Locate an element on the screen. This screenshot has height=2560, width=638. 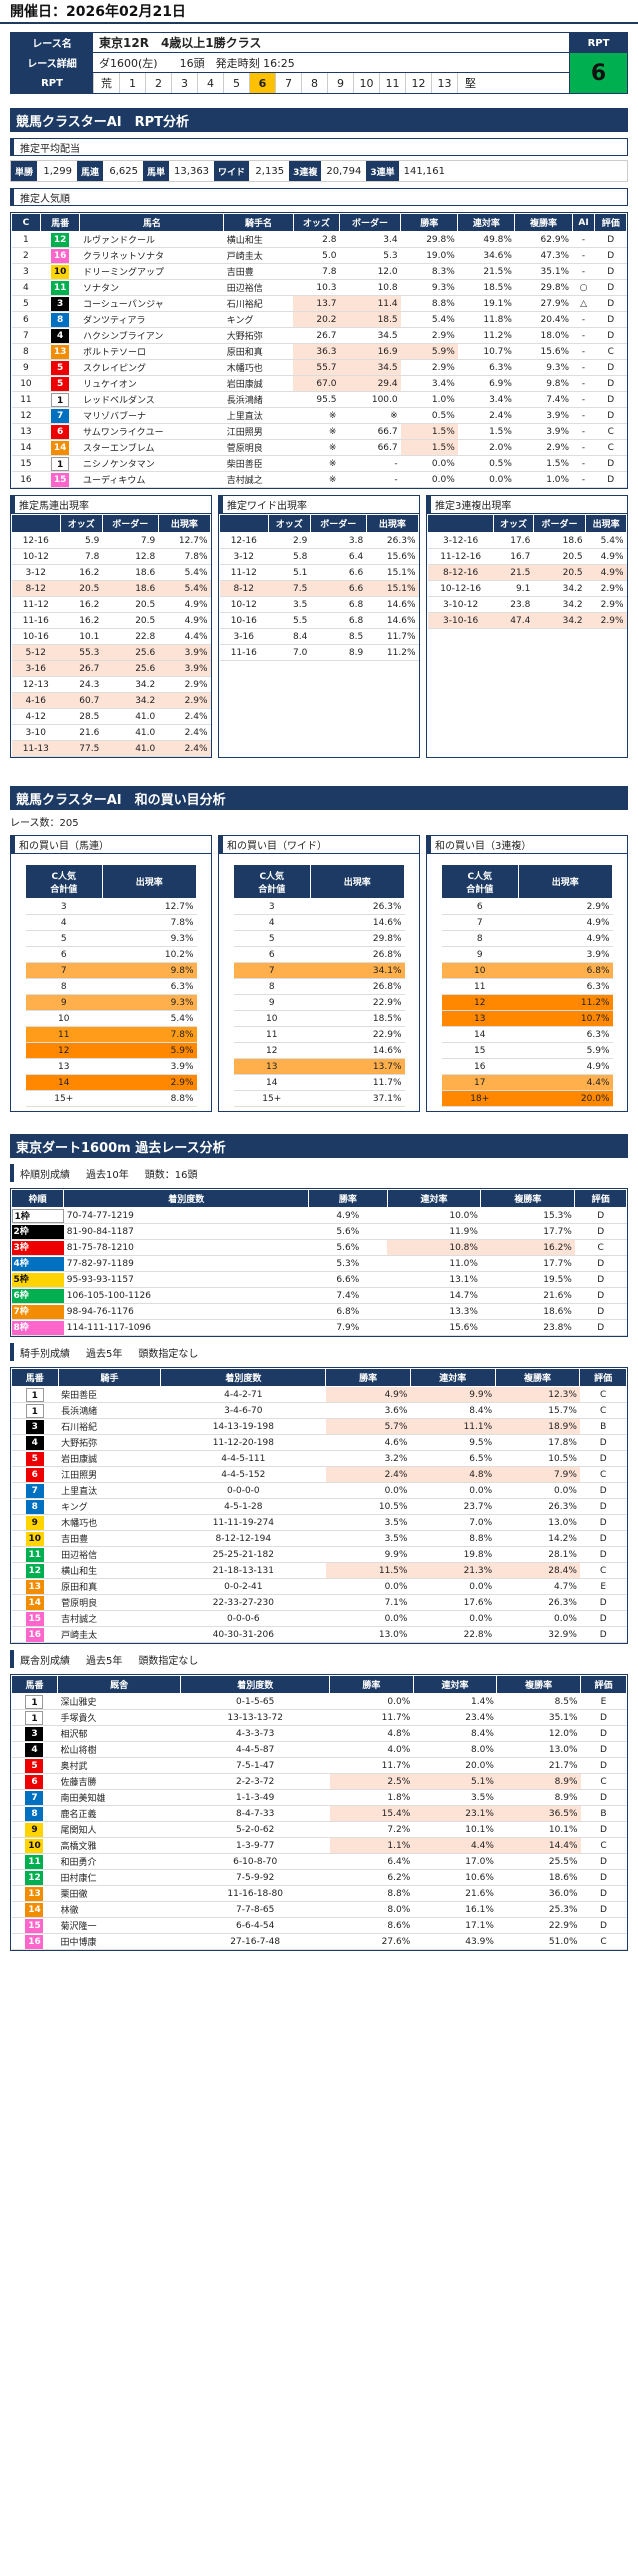
table-cell: 5.6% is located at coordinates (348, 1231).